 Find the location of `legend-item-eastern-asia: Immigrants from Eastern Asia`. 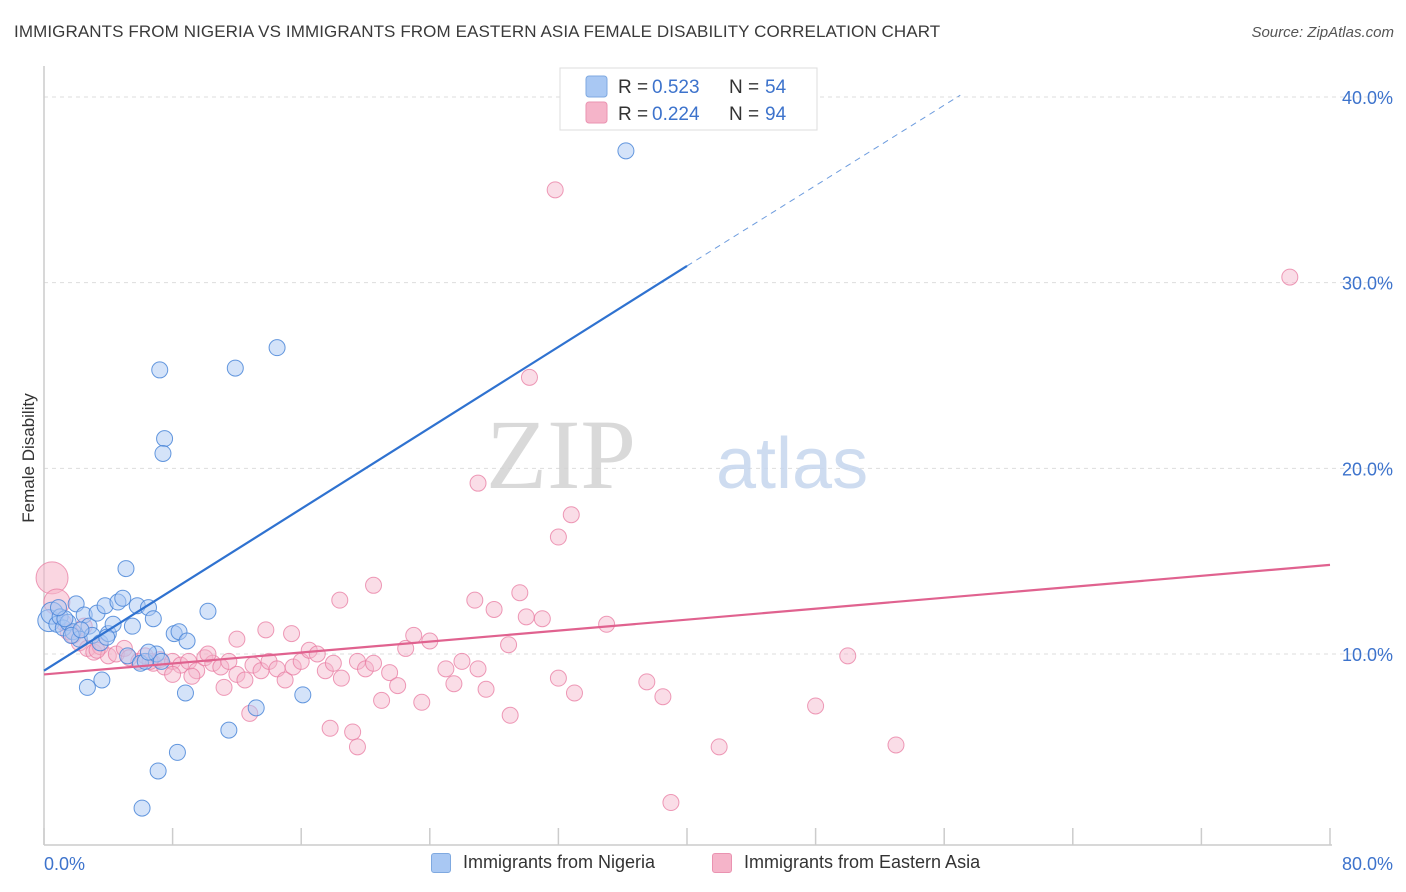

legend-item-eastern-asia: Immigrants from Eastern Asia is located at coordinates (846, 862).